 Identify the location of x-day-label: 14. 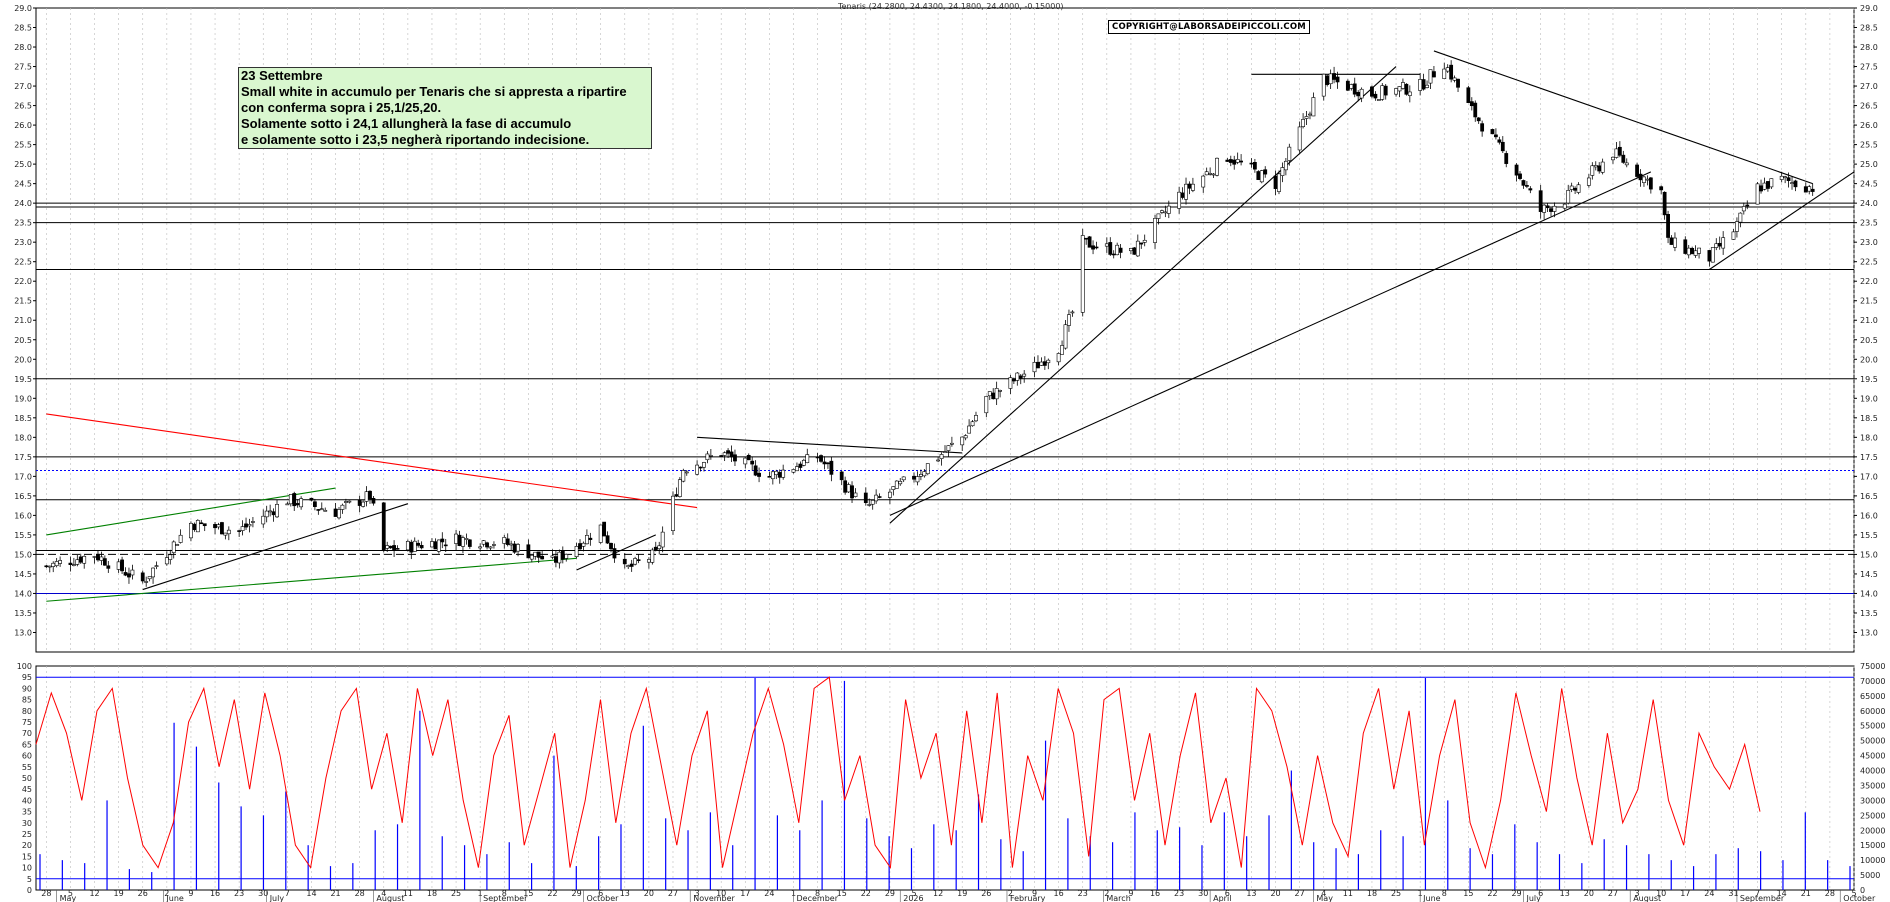
(1782, 893).